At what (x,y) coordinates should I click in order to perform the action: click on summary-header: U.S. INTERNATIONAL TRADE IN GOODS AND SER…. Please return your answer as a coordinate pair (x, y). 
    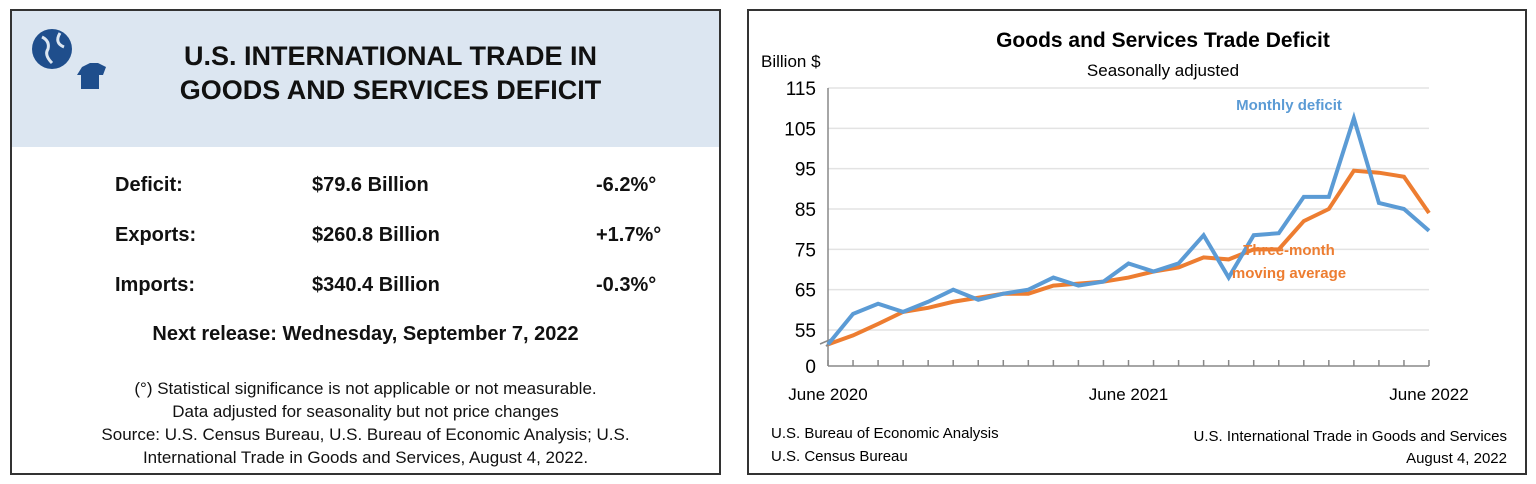
    Looking at the image, I should click on (365, 79).